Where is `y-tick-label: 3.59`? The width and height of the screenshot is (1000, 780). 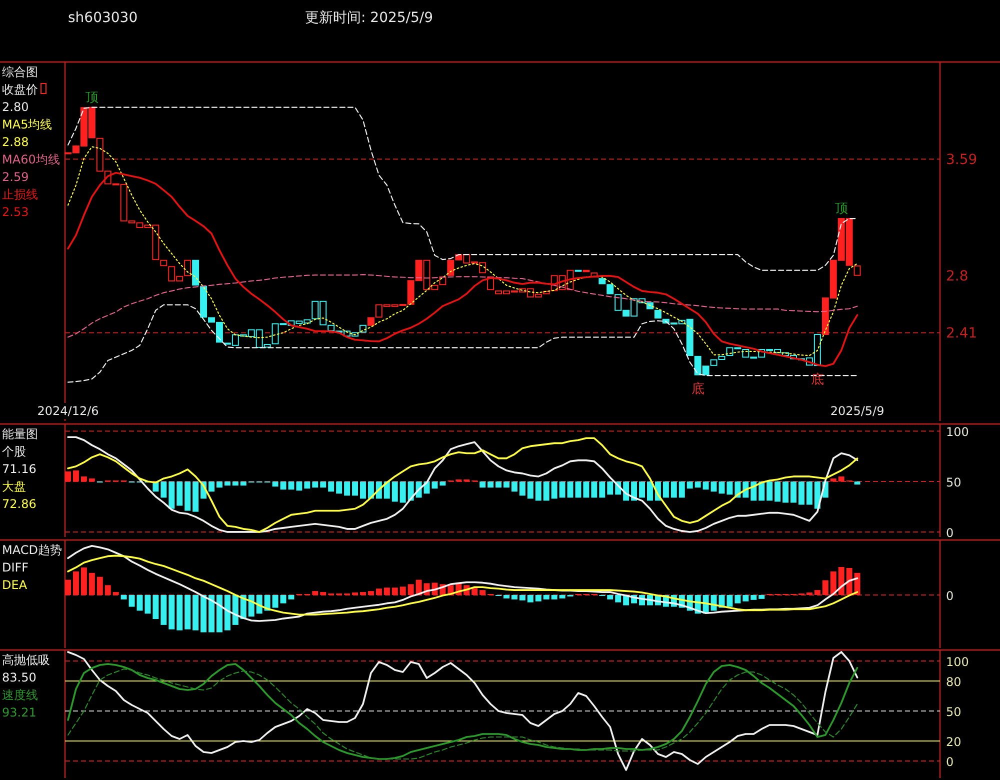 y-tick-label: 3.59 is located at coordinates (962, 160).